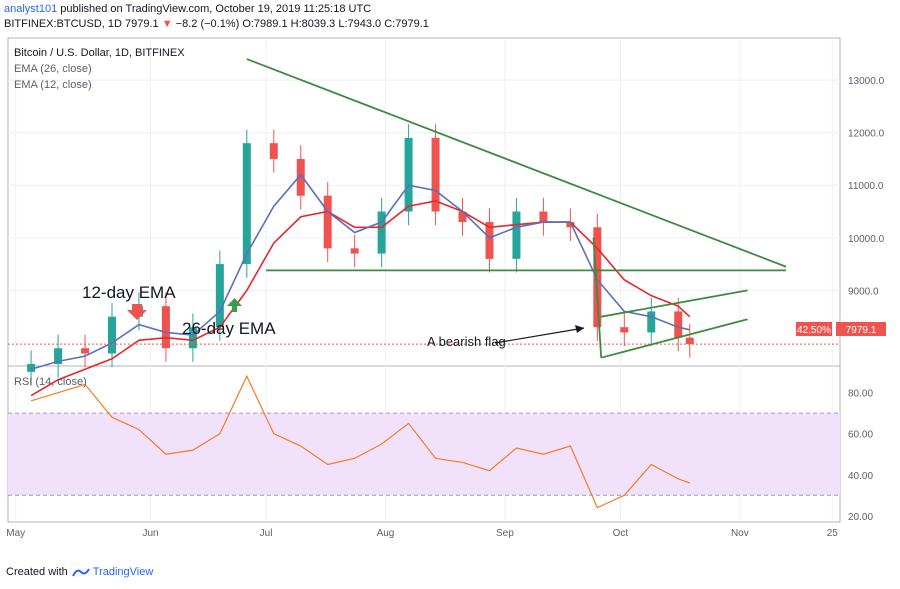  What do you see at coordinates (123, 572) in the screenshot?
I see `tradingview-brand-text: TradingView` at bounding box center [123, 572].